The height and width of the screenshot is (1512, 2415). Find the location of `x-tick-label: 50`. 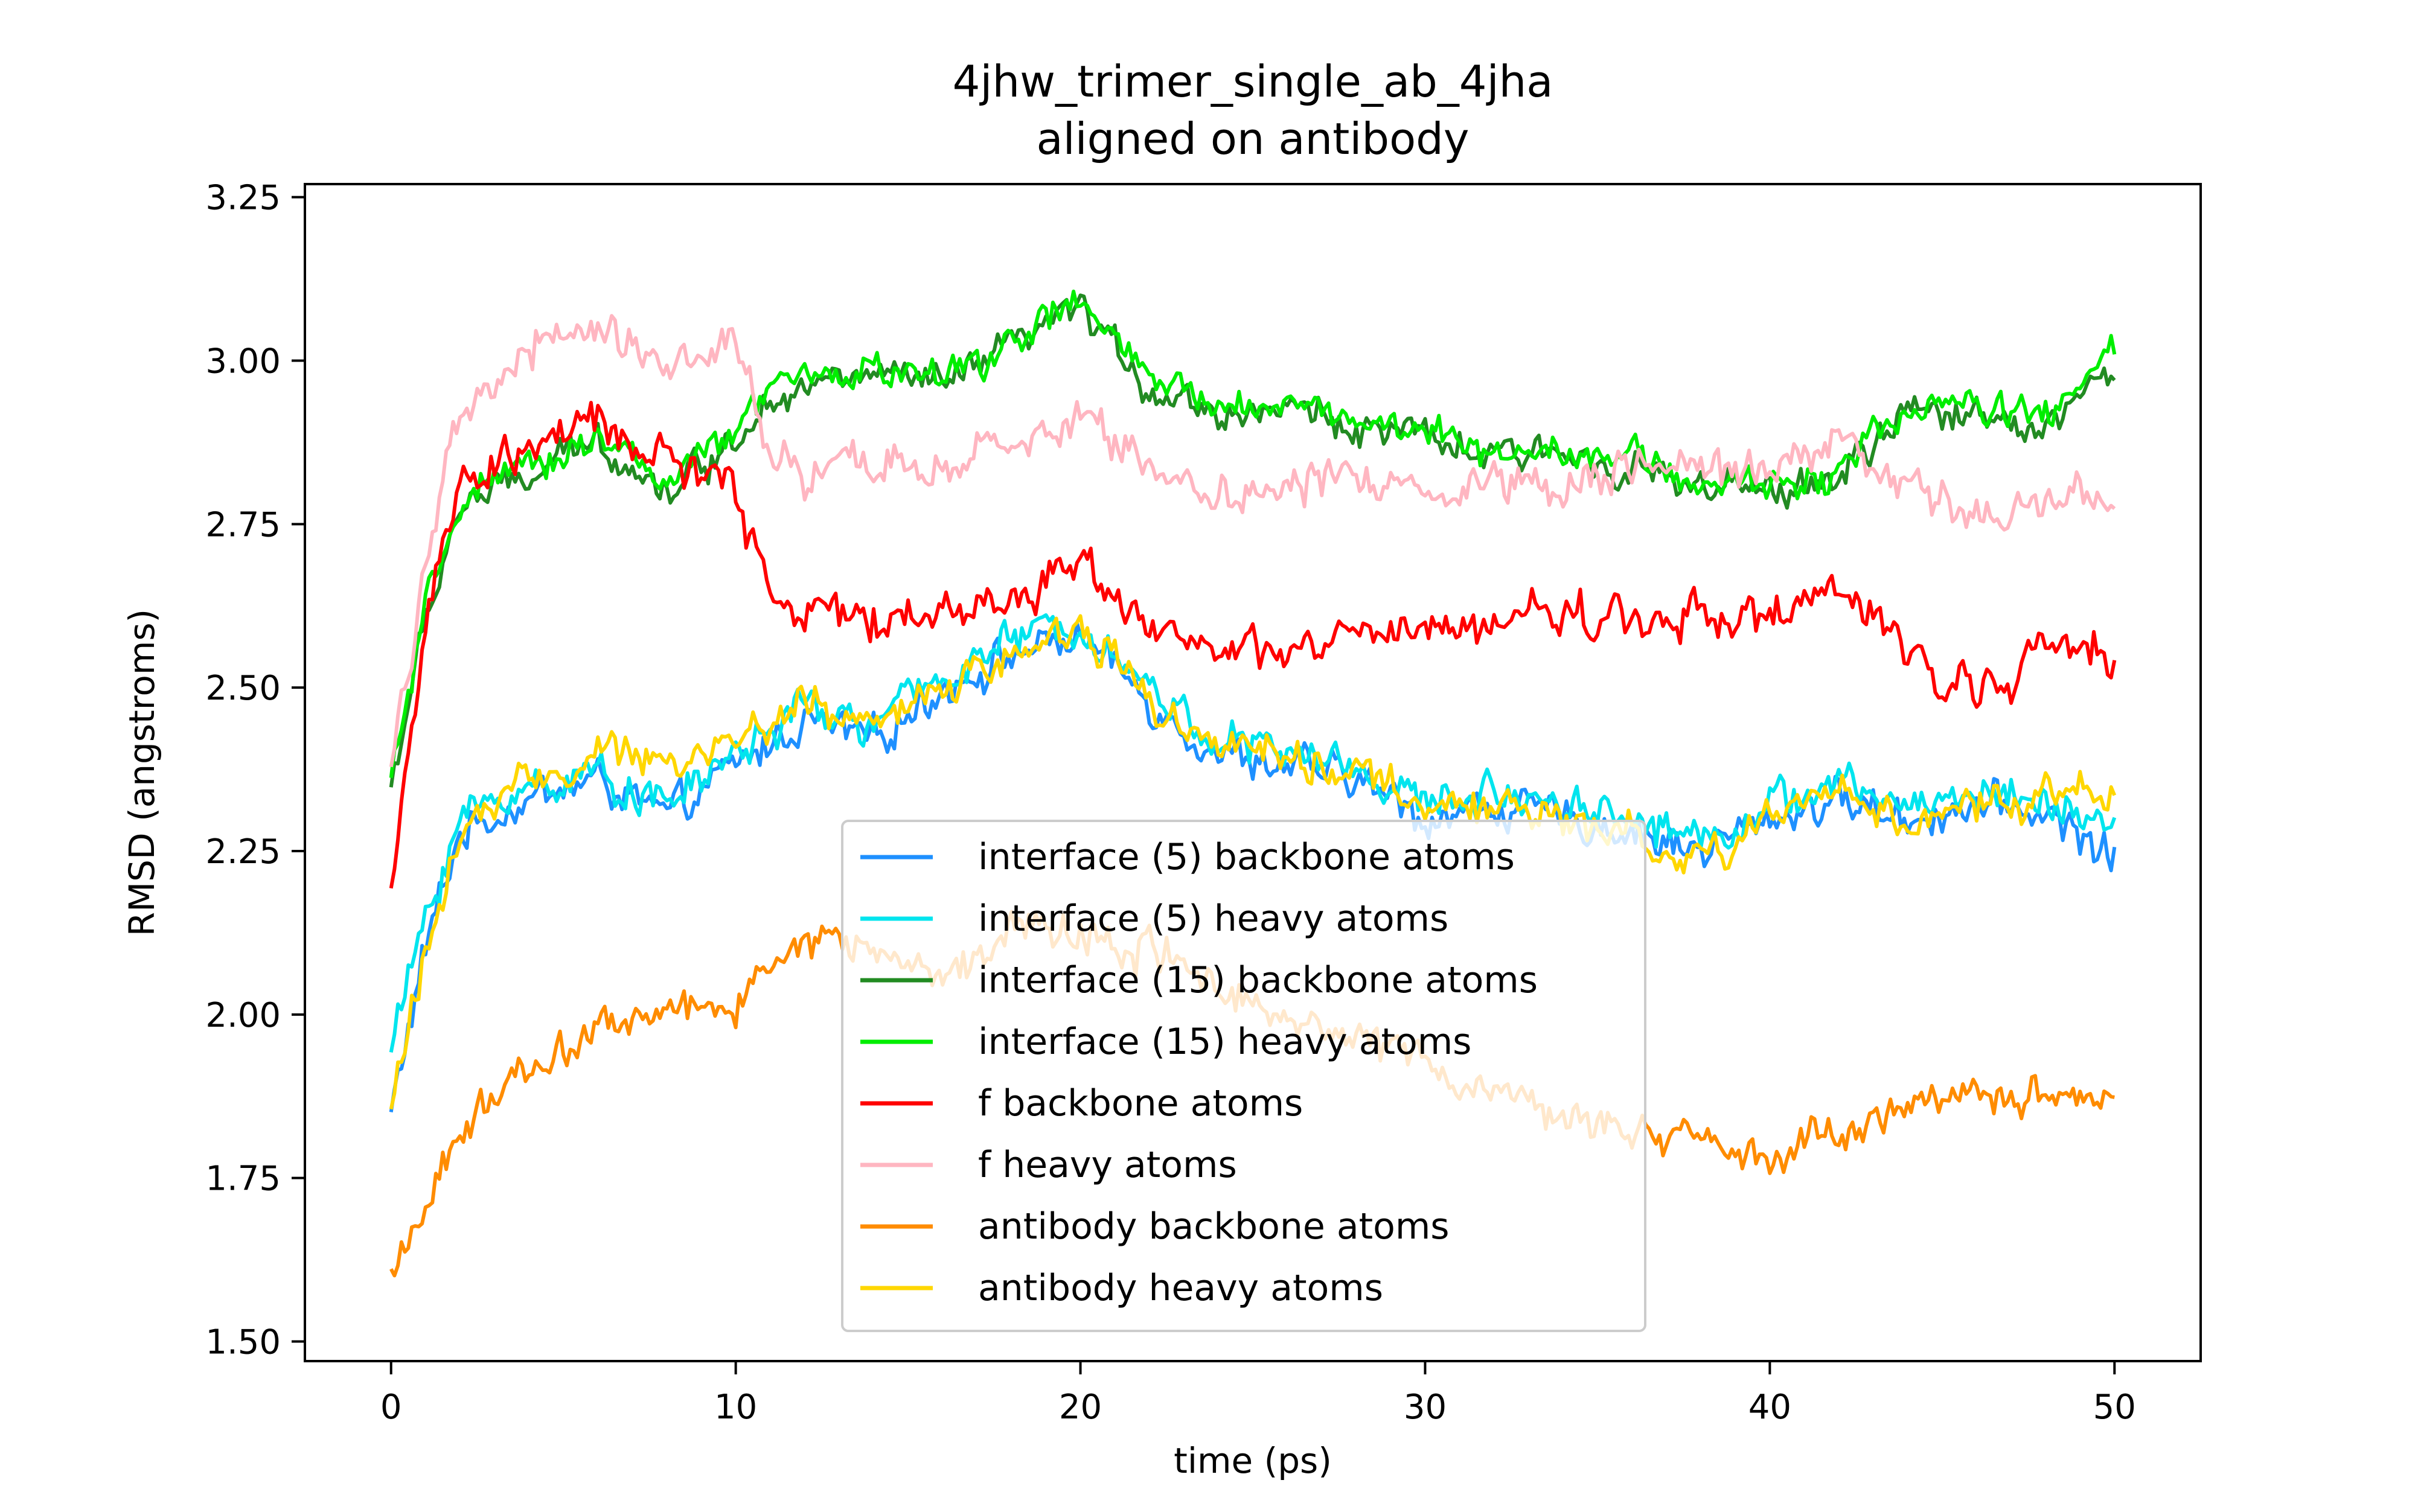

x-tick-label: 50 is located at coordinates (2114, 1407).